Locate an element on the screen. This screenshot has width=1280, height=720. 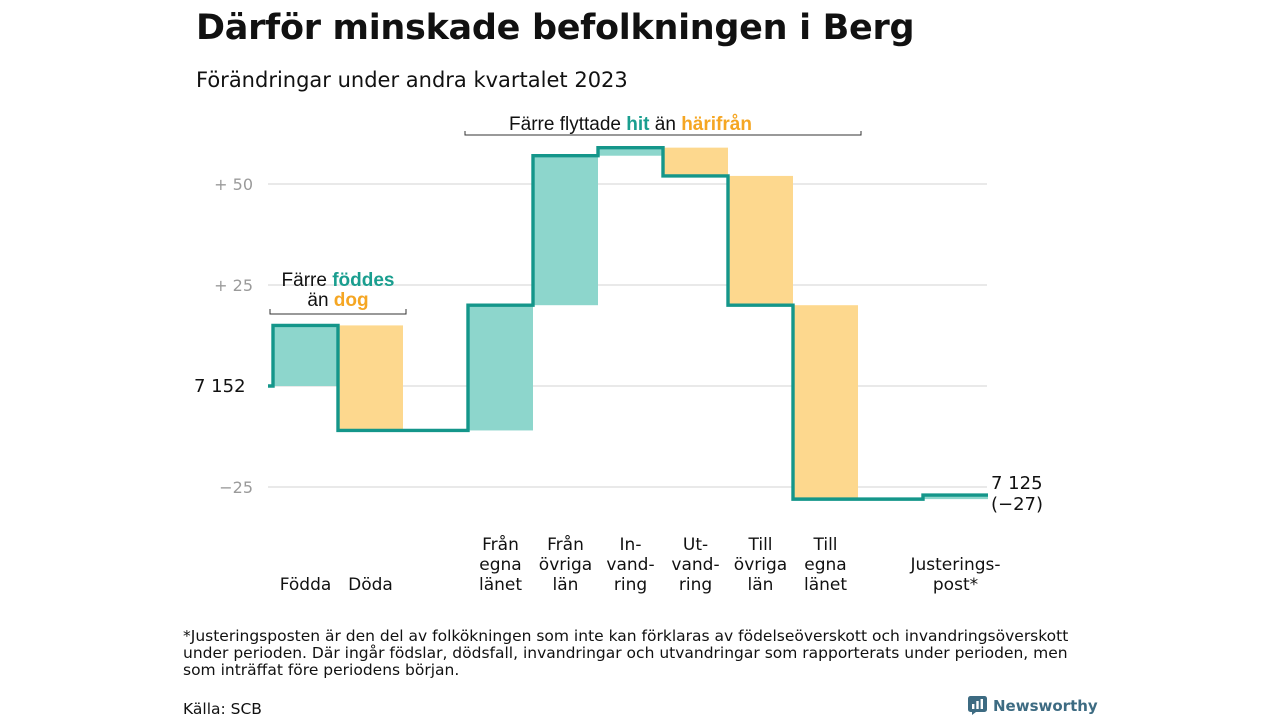
moves-annotation: Färre flyttade hit än härifrån is located at coordinates (630, 124).